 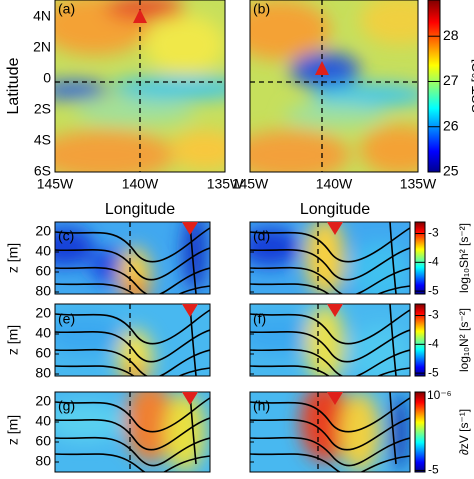 I want to click on x-tick-label: 135W, so click(x=418, y=184).